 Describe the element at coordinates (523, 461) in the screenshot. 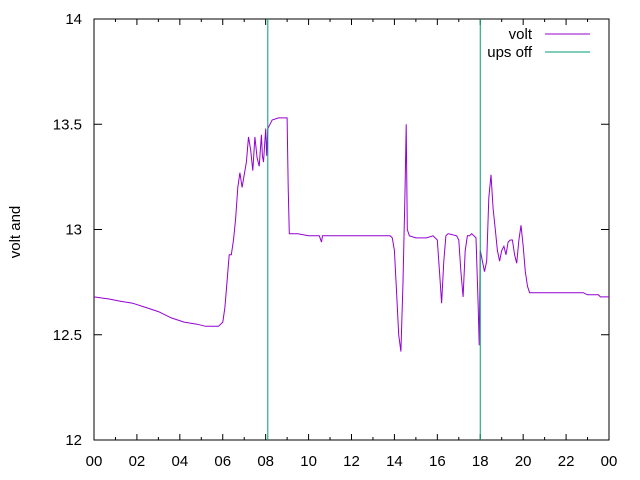

I see `x-tick-label: 20` at that location.